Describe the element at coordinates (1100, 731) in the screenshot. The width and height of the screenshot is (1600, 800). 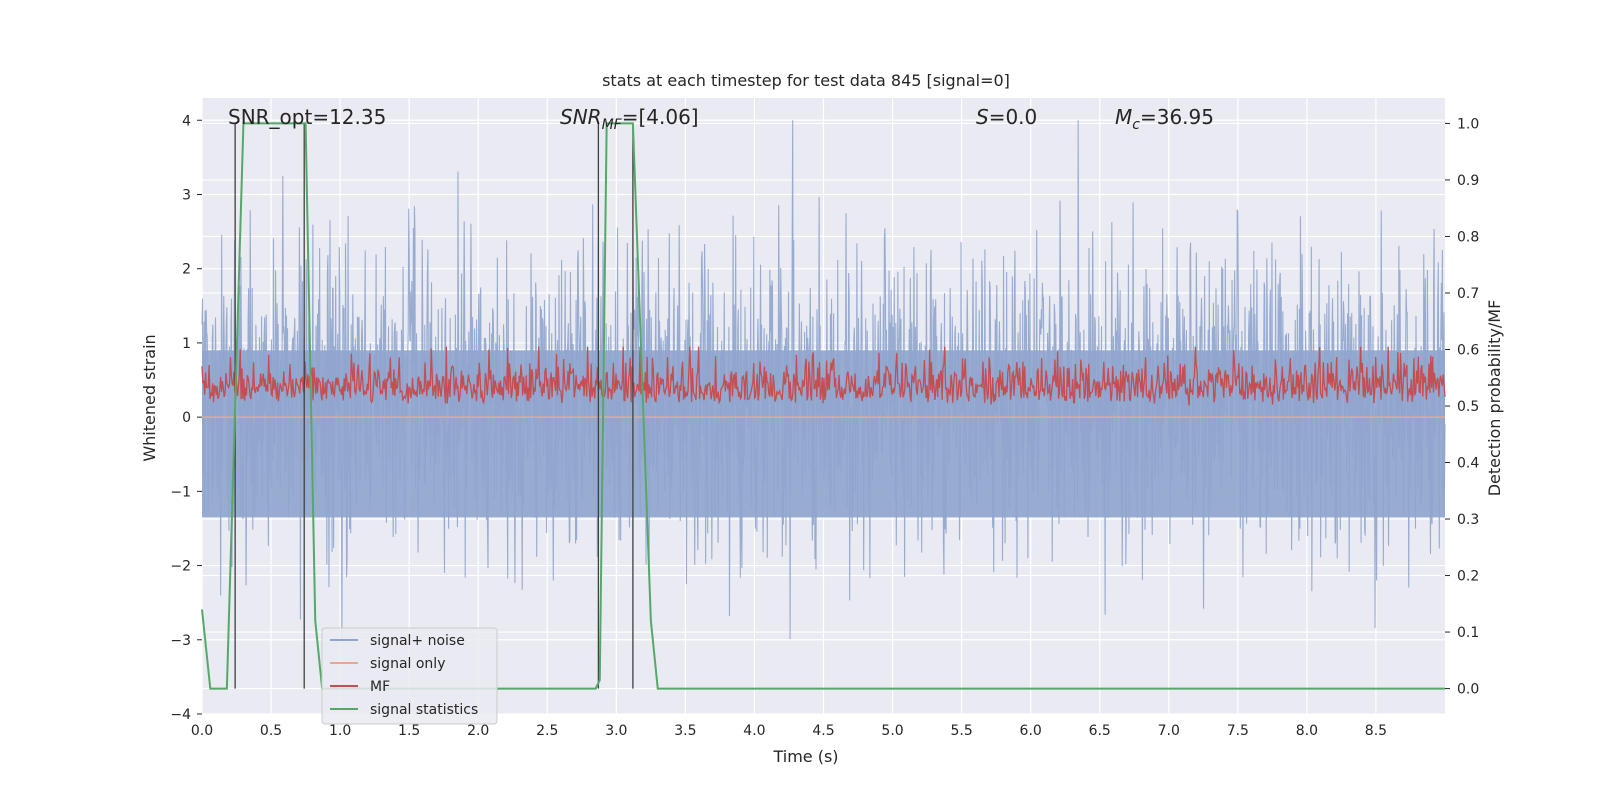
I see `x-tick-label: 6.5` at that location.